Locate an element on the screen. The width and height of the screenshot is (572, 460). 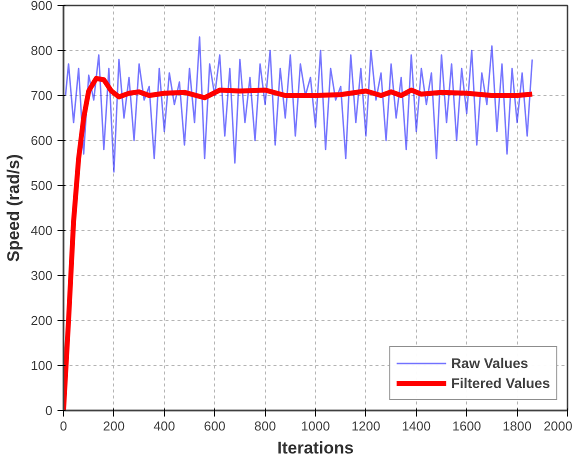
y-tick-label: 300 is located at coordinates (41, 275).